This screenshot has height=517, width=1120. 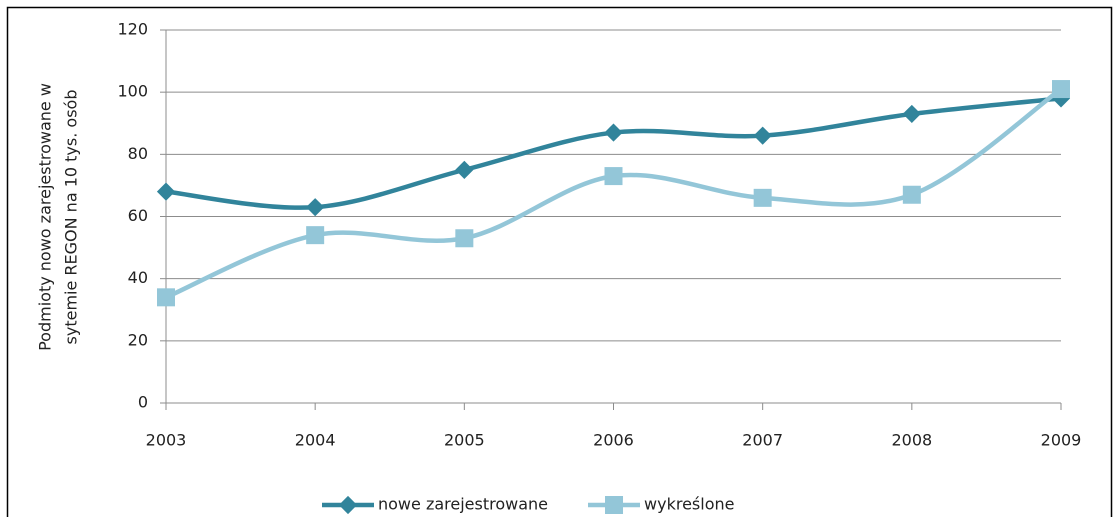 I want to click on y-tick-label: 60, so click(x=138, y=215).